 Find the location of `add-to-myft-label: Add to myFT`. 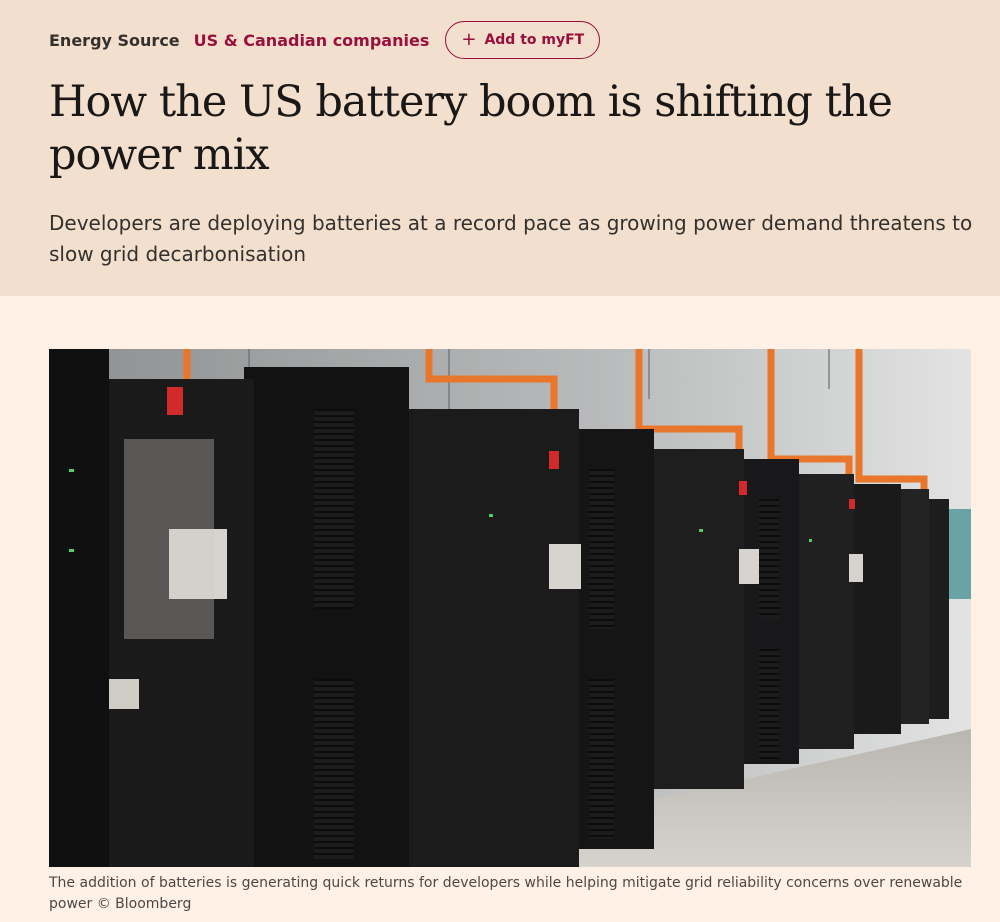

add-to-myft-label: Add to myFT is located at coordinates (534, 40).